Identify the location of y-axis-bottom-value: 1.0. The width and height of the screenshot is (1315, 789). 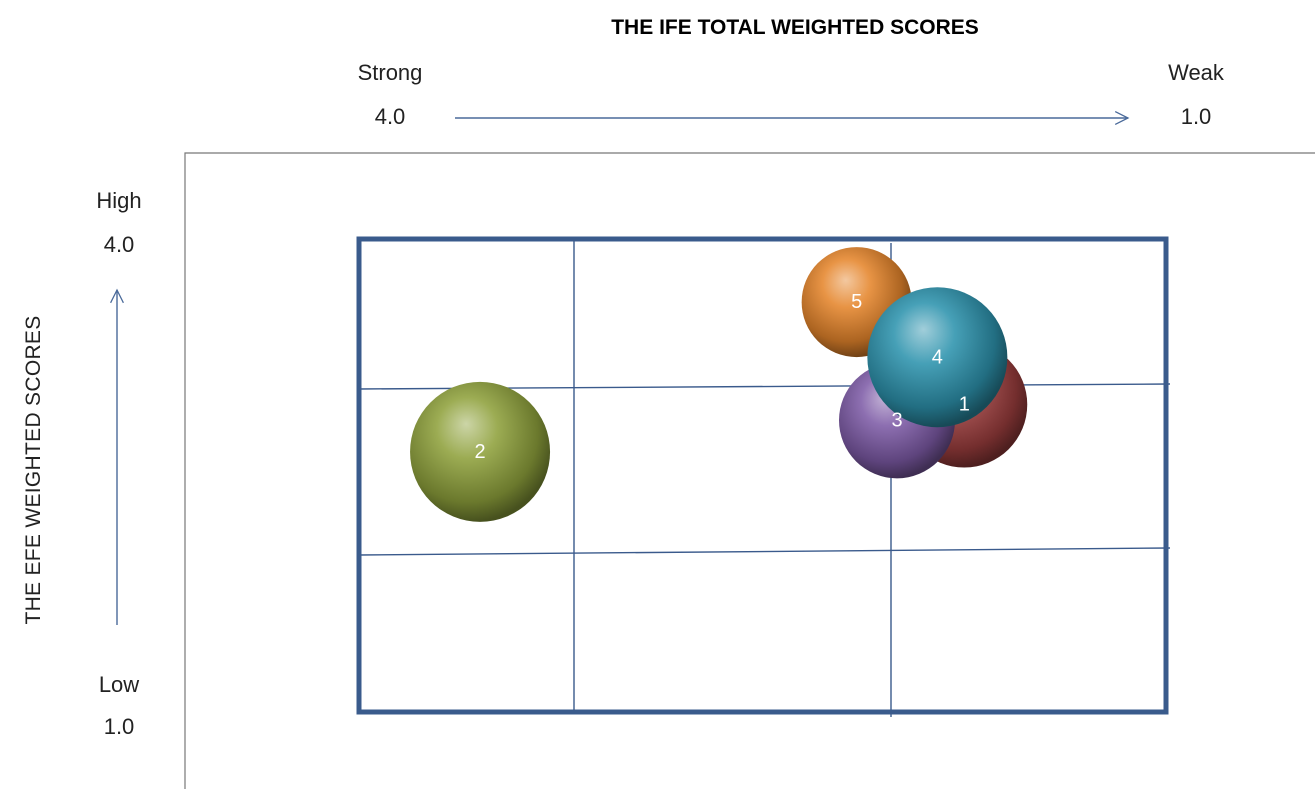
(119, 726).